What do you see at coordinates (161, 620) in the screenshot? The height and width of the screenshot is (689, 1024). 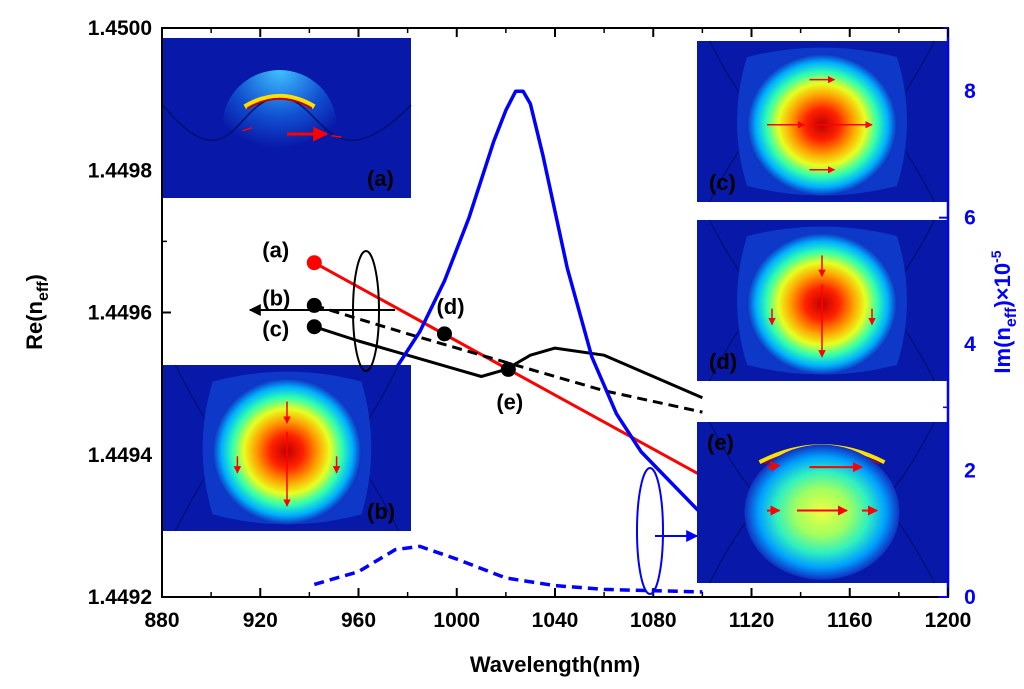 I see `x-tick-label: 880` at bounding box center [161, 620].